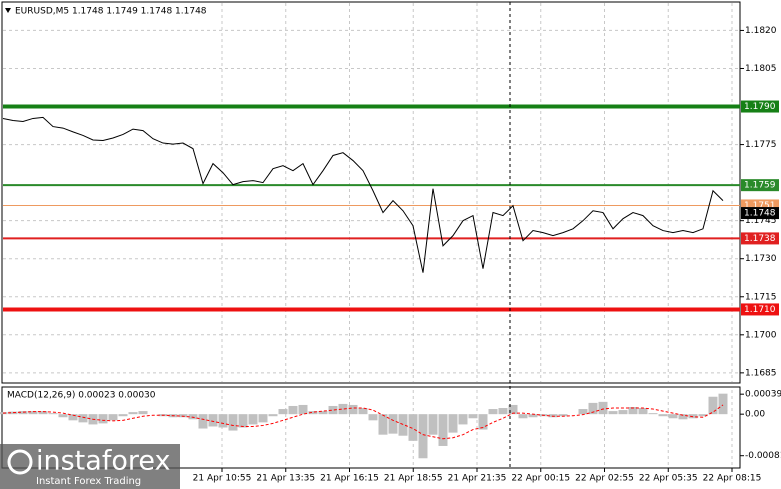  I want to click on last-price-label: 1.1748, so click(760, 214).